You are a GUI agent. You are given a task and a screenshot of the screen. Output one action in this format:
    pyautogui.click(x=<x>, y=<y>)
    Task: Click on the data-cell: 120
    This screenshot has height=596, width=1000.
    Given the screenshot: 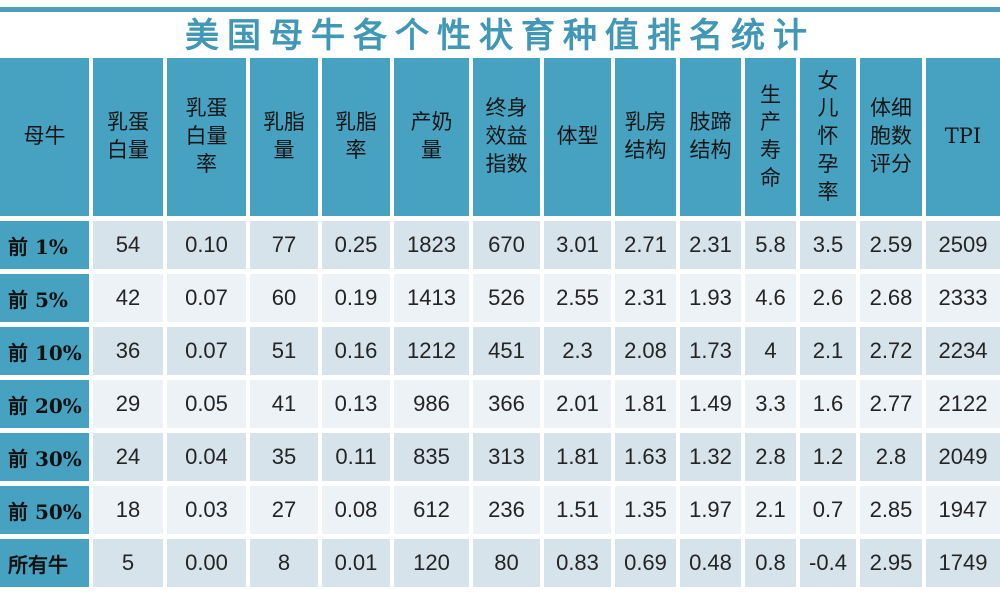 What is the action you would take?
    pyautogui.click(x=431, y=563)
    